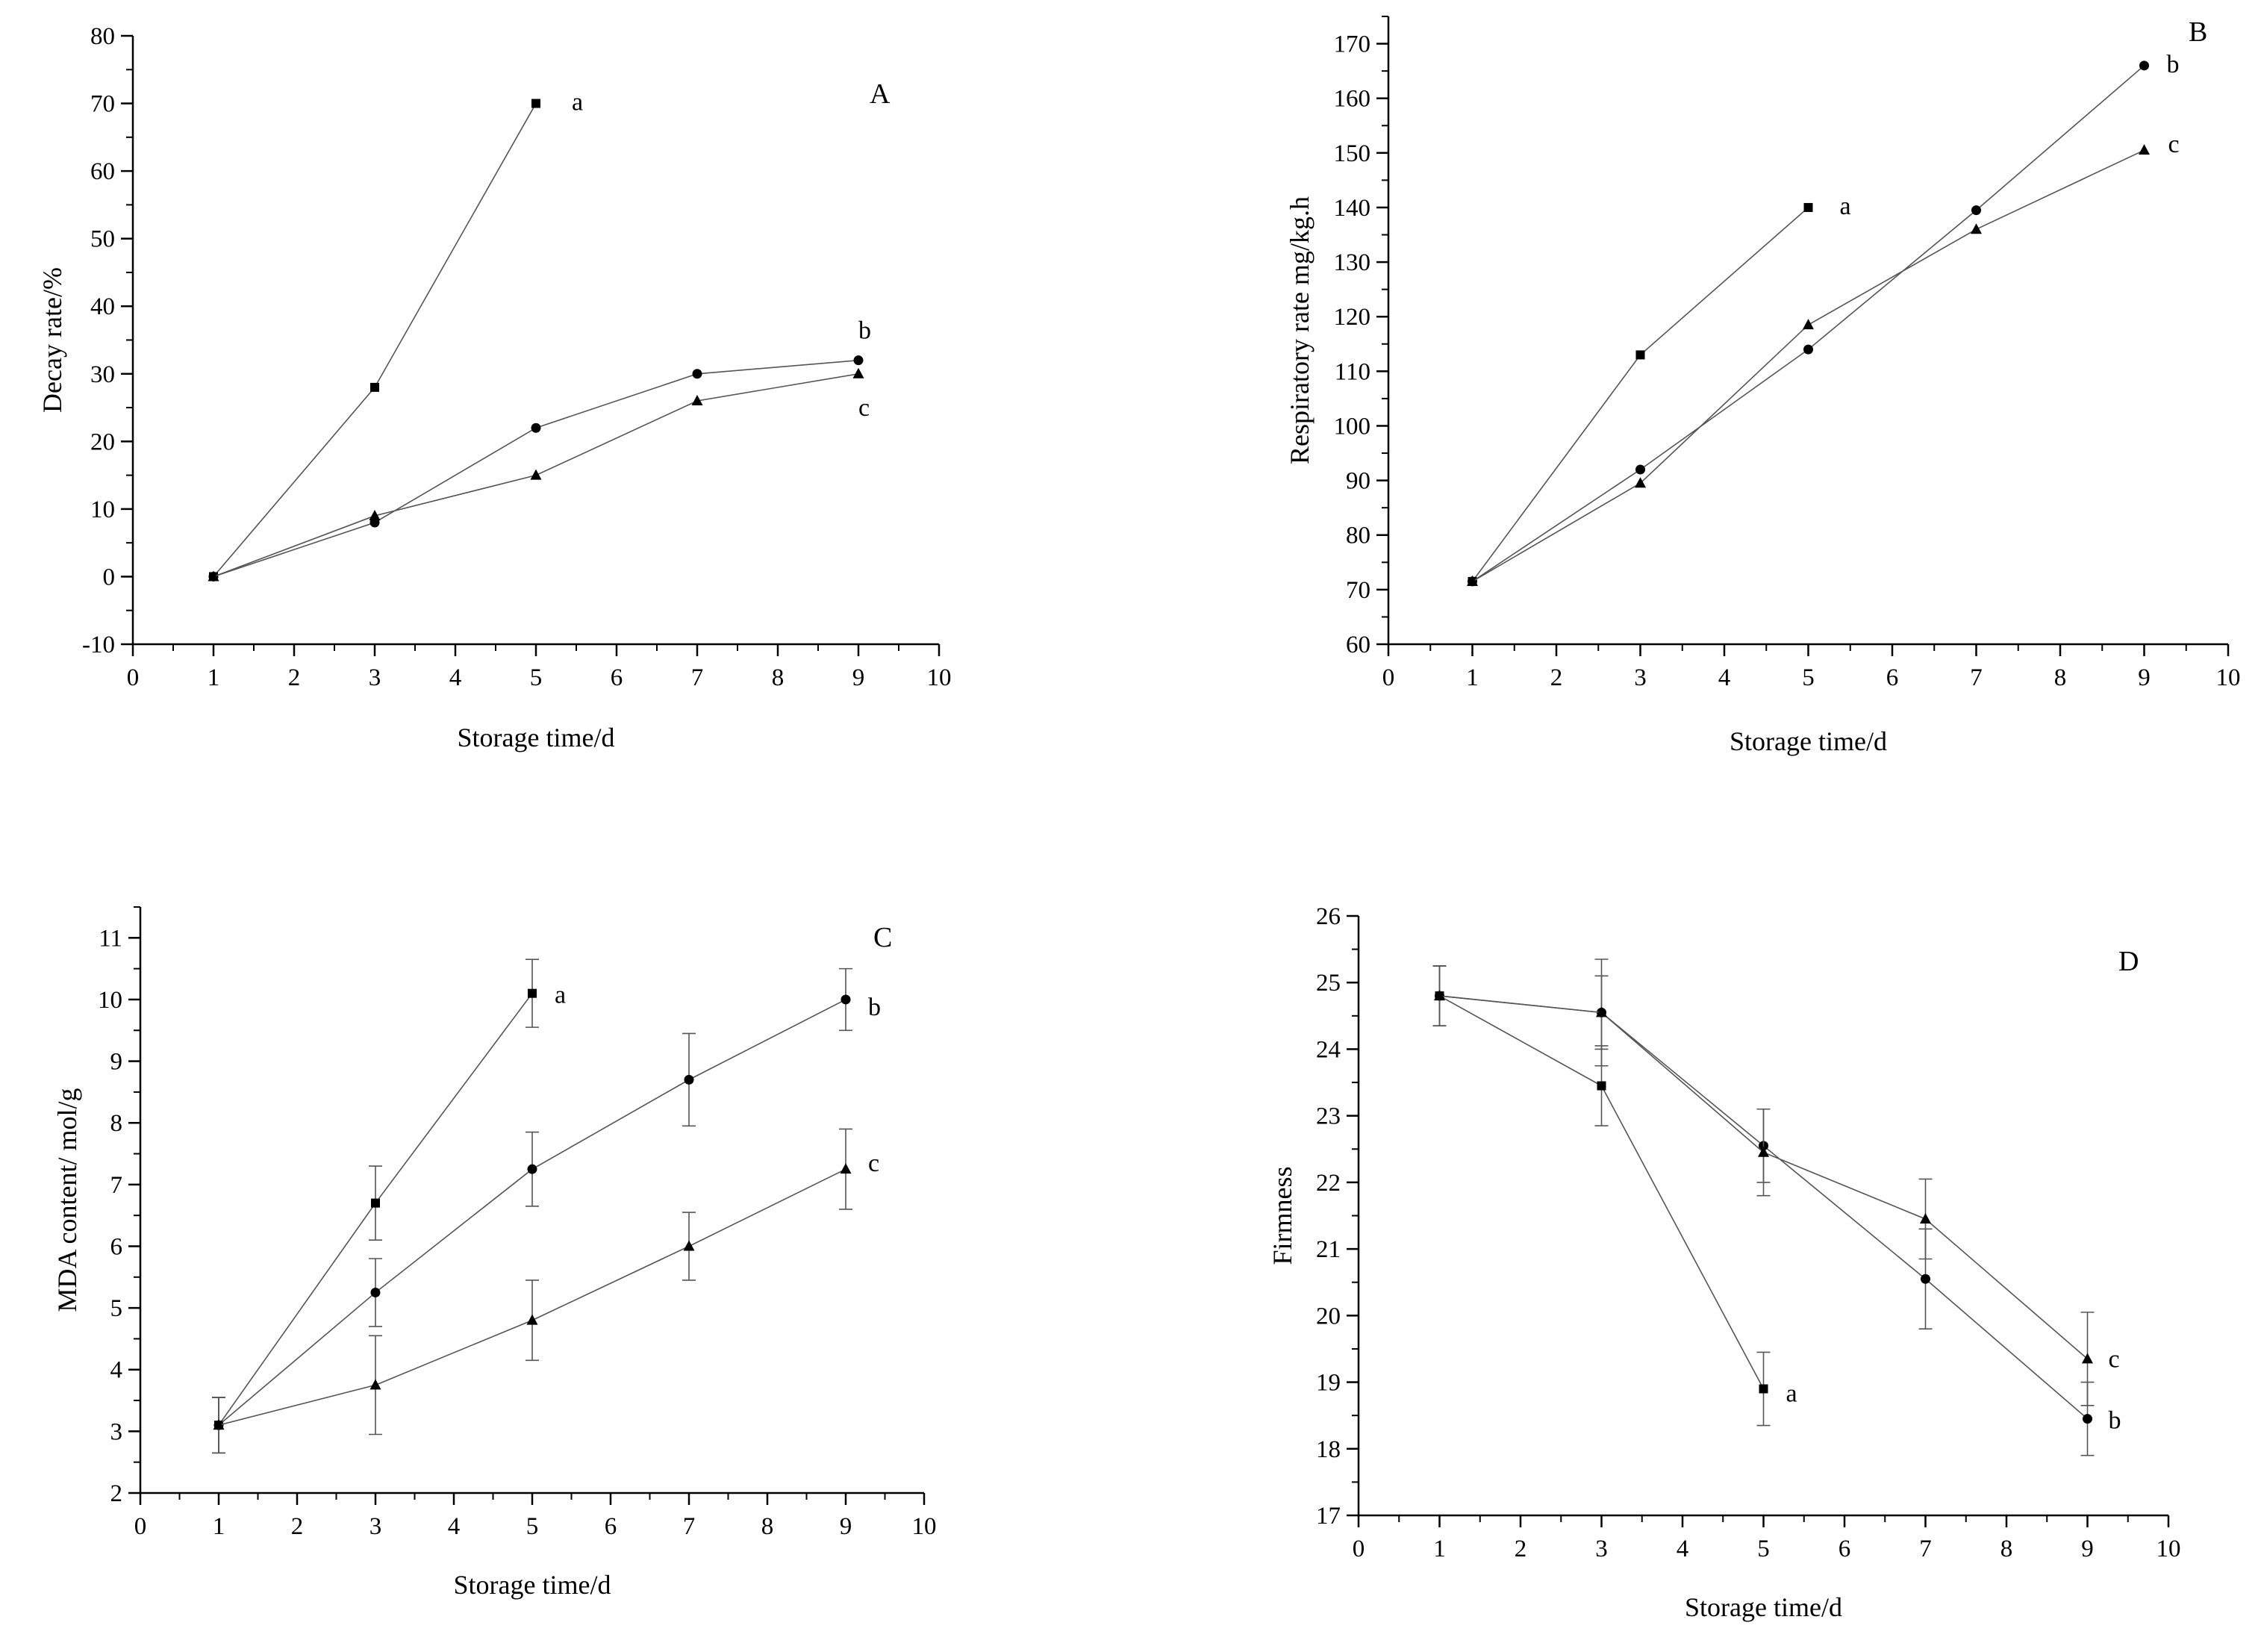 The width and height of the screenshot is (2261, 1652). I want to click on y-tick-label: 110, so click(1353, 372).